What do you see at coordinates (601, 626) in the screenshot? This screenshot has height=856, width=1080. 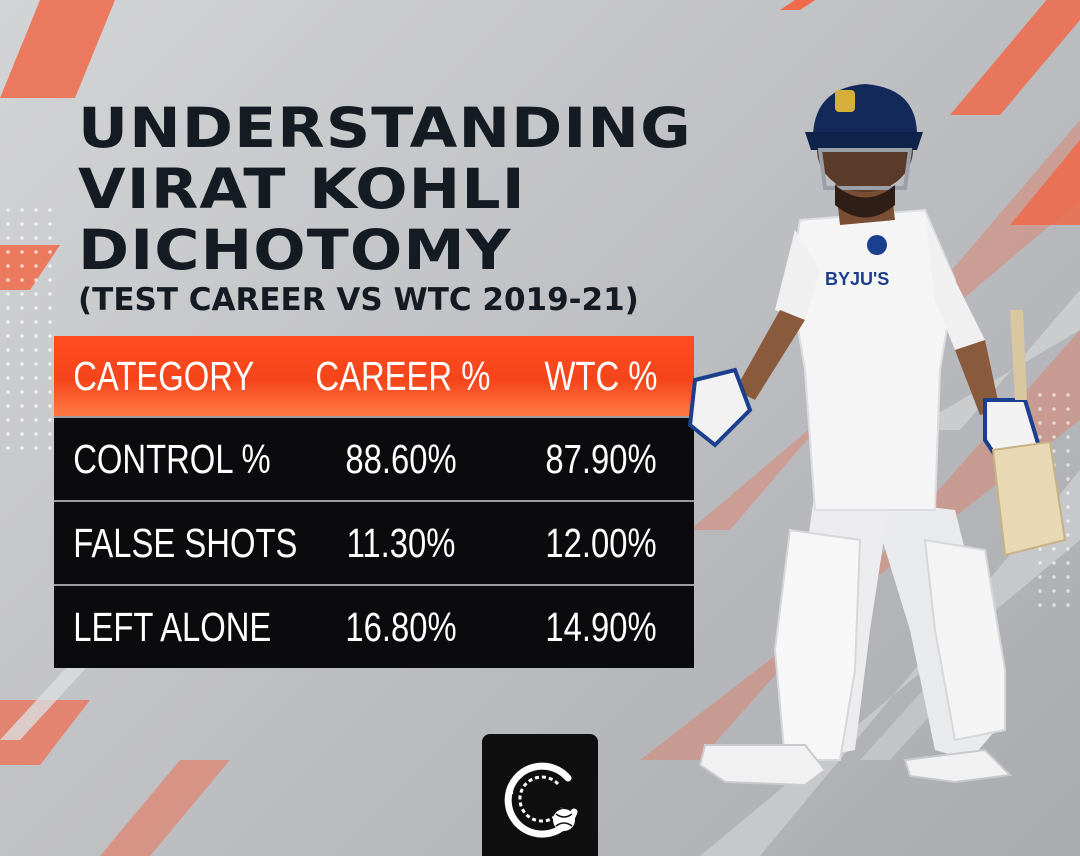 I see `row-wtc-value: 14.90%` at bounding box center [601, 626].